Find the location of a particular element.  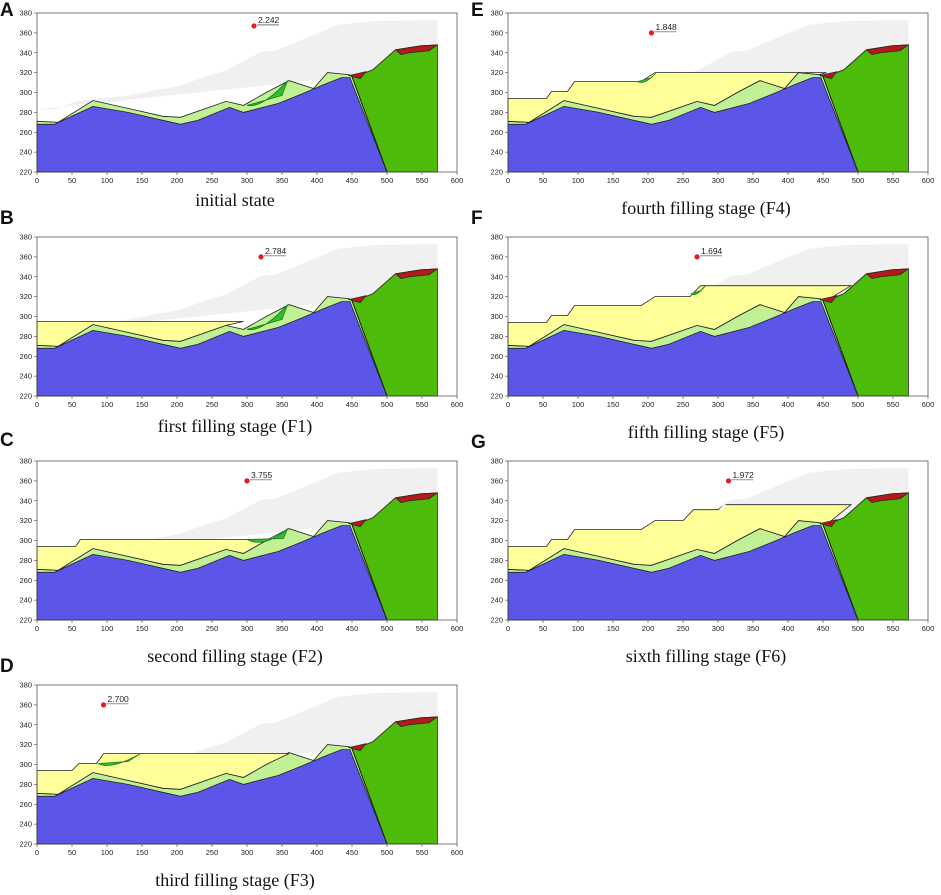

panel-label: E is located at coordinates (477, 10).